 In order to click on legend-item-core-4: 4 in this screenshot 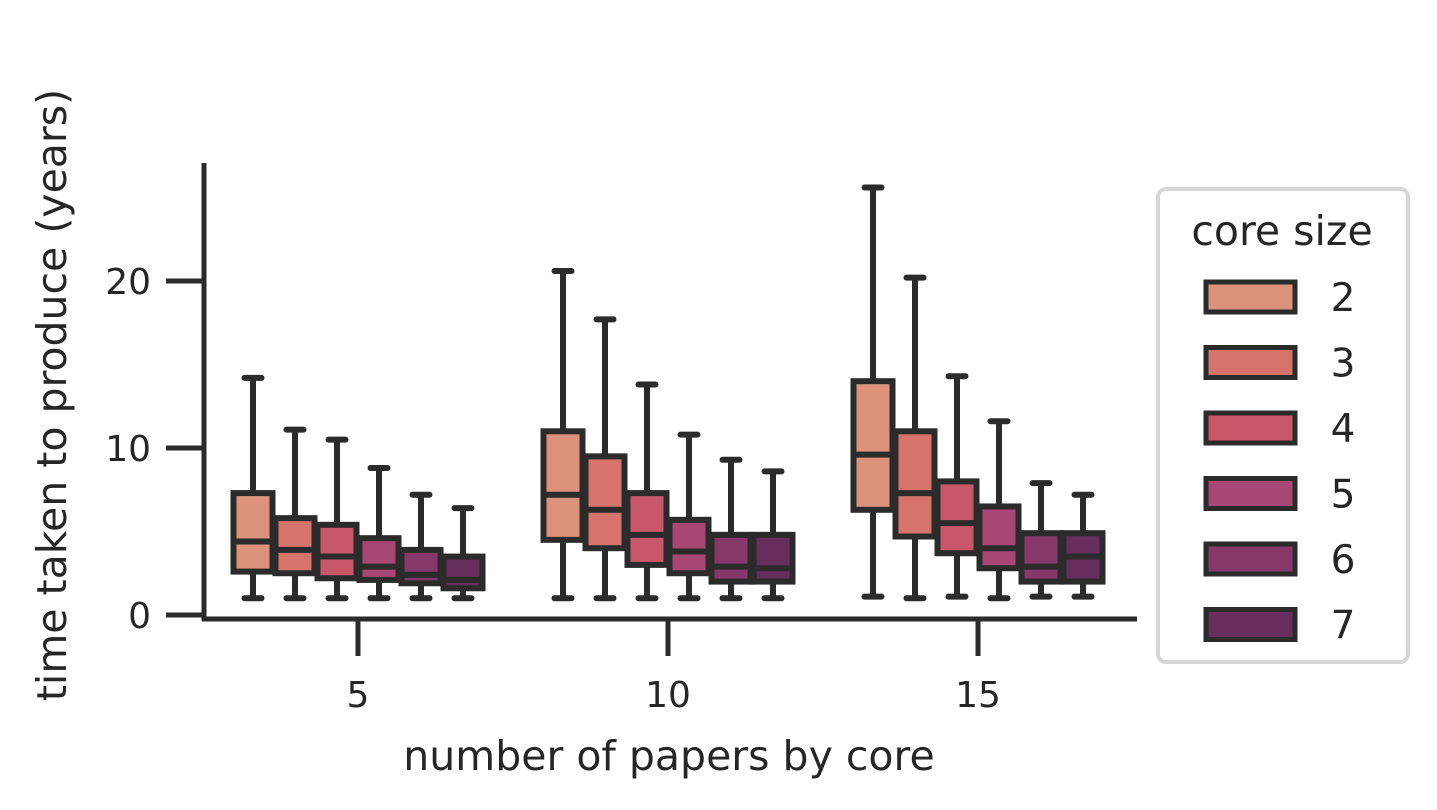, I will do `click(1279, 429)`.